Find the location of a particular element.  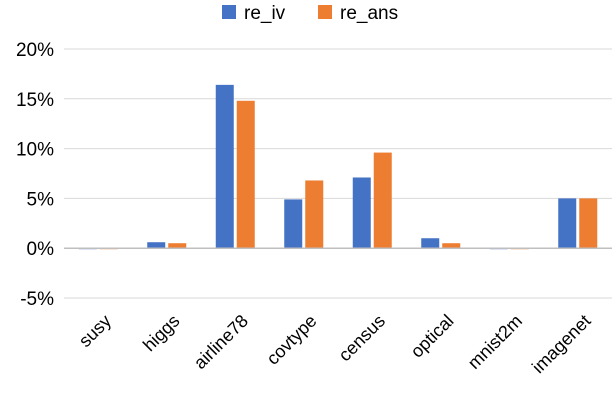

bar-re_ans-imagenet is located at coordinates (588, 223).